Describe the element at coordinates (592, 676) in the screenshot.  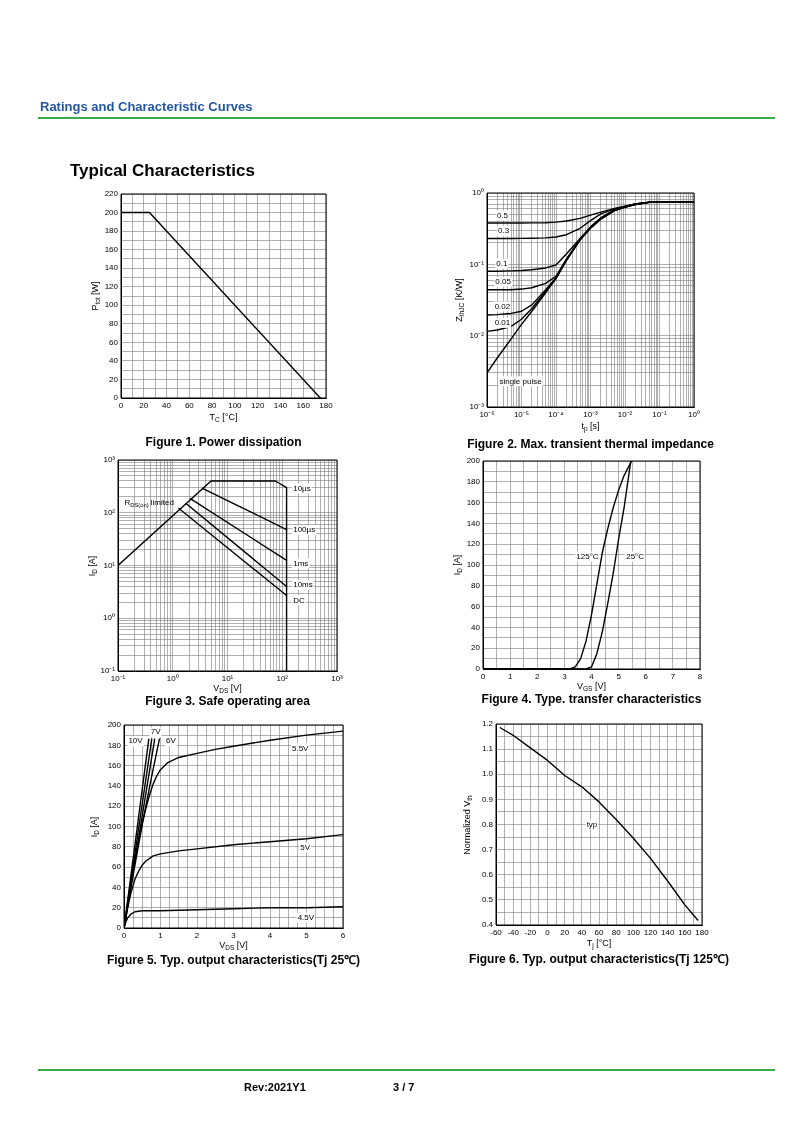
I see `x-tick-label: 4` at that location.